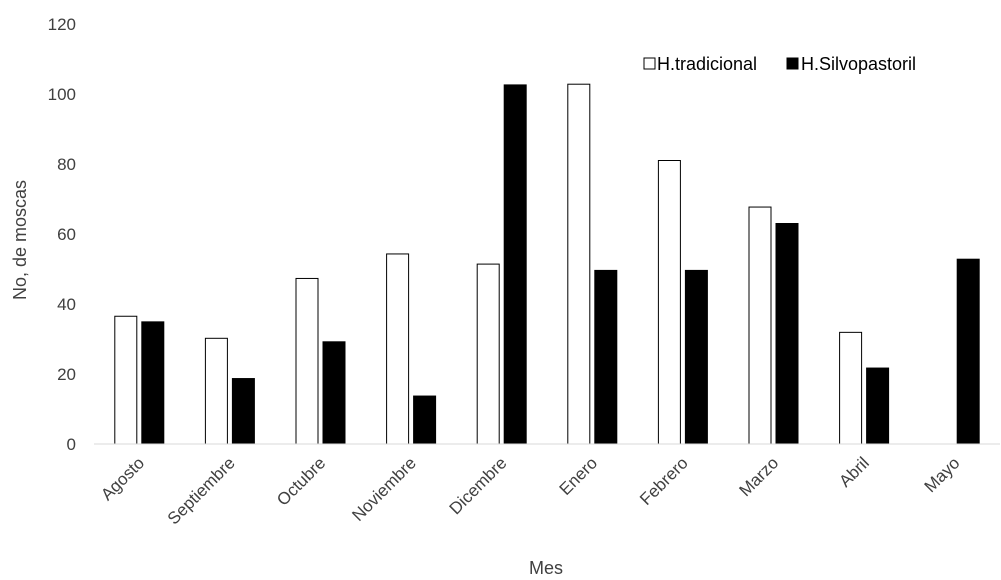 This screenshot has height=580, width=1001. Describe the element at coordinates (478, 485) in the screenshot. I see `x-tick-label: Dicembre` at that location.